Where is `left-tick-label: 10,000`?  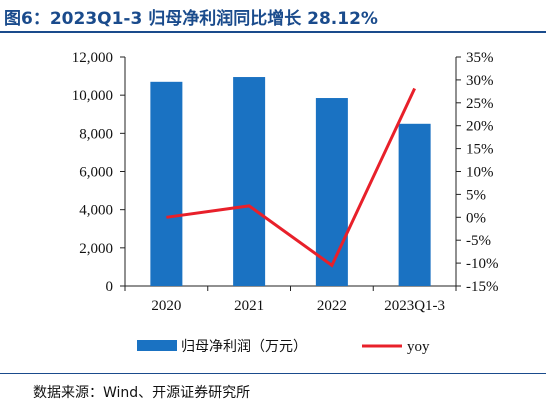
left-tick-label: 10,000 is located at coordinates (92, 96).